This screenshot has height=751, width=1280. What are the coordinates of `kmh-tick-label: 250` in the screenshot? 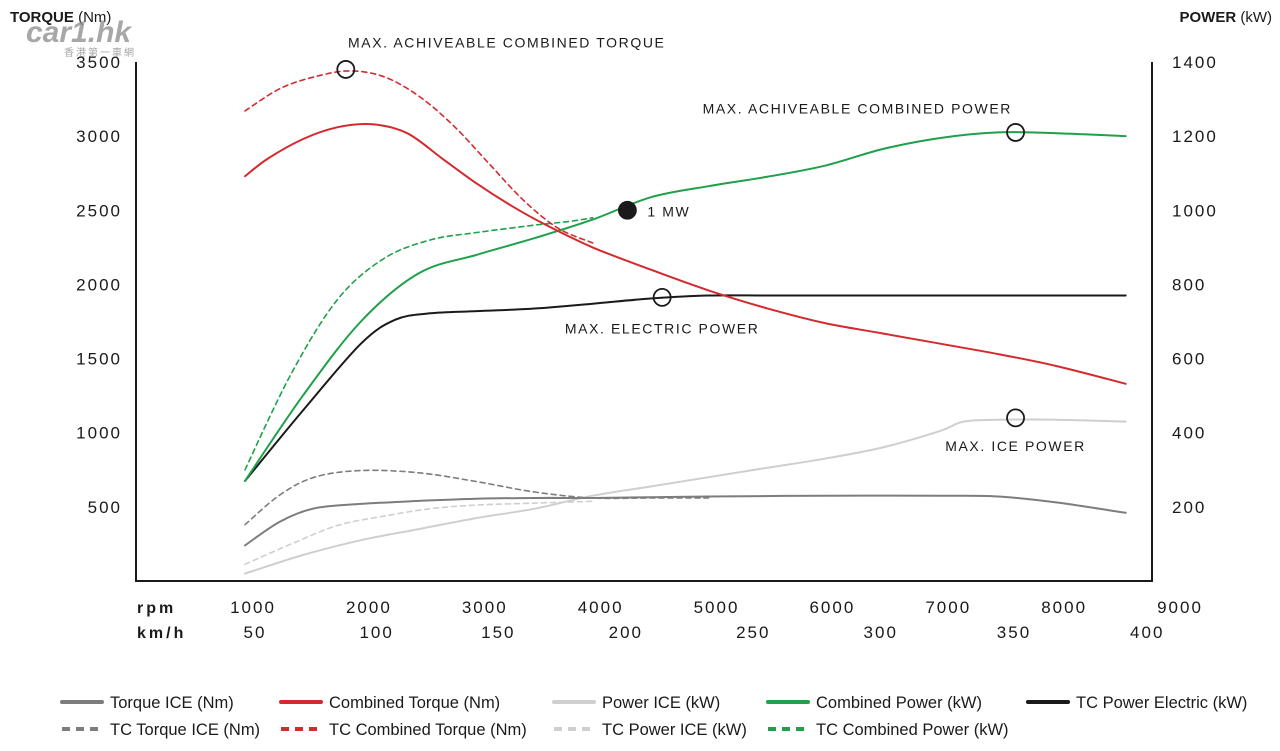 It's located at (753, 632).